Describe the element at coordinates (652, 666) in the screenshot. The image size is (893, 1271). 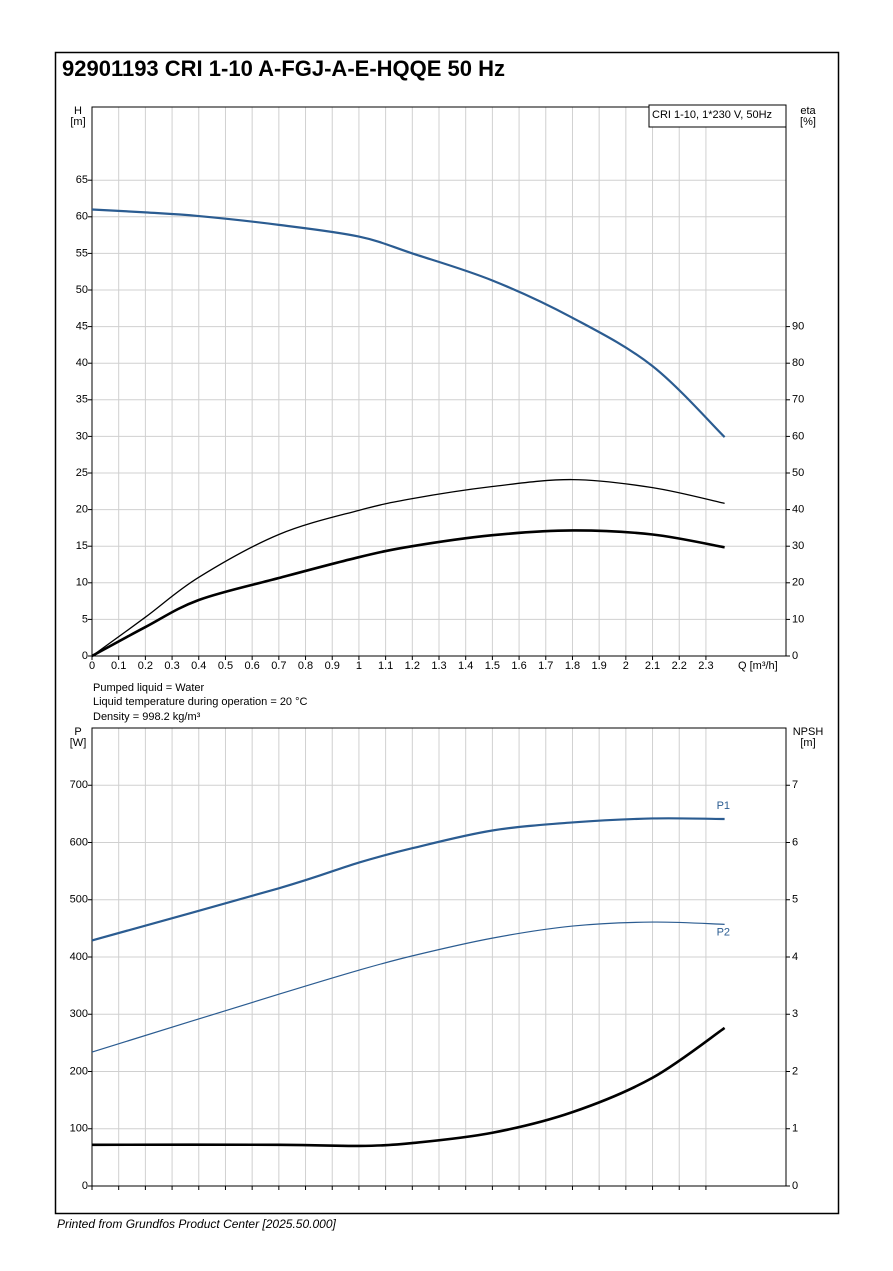
I see `x-tick-label: 2.1` at that location.